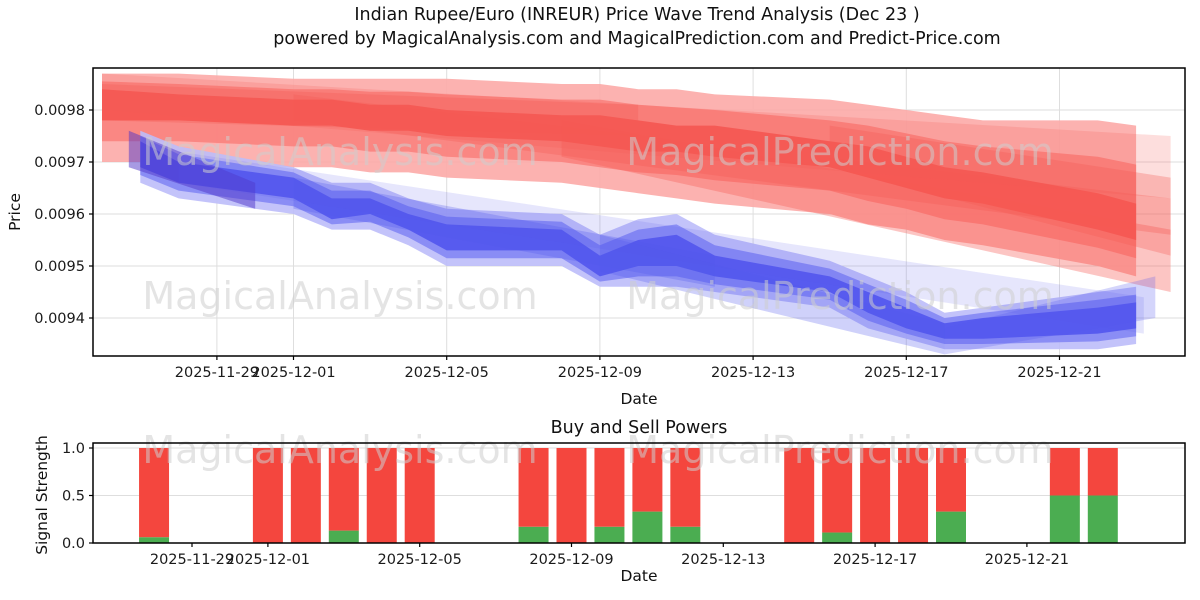 The image size is (1200, 600). What do you see at coordinates (59, 267) in the screenshot?
I see `svg-text: 0.0095` at bounding box center [59, 267].